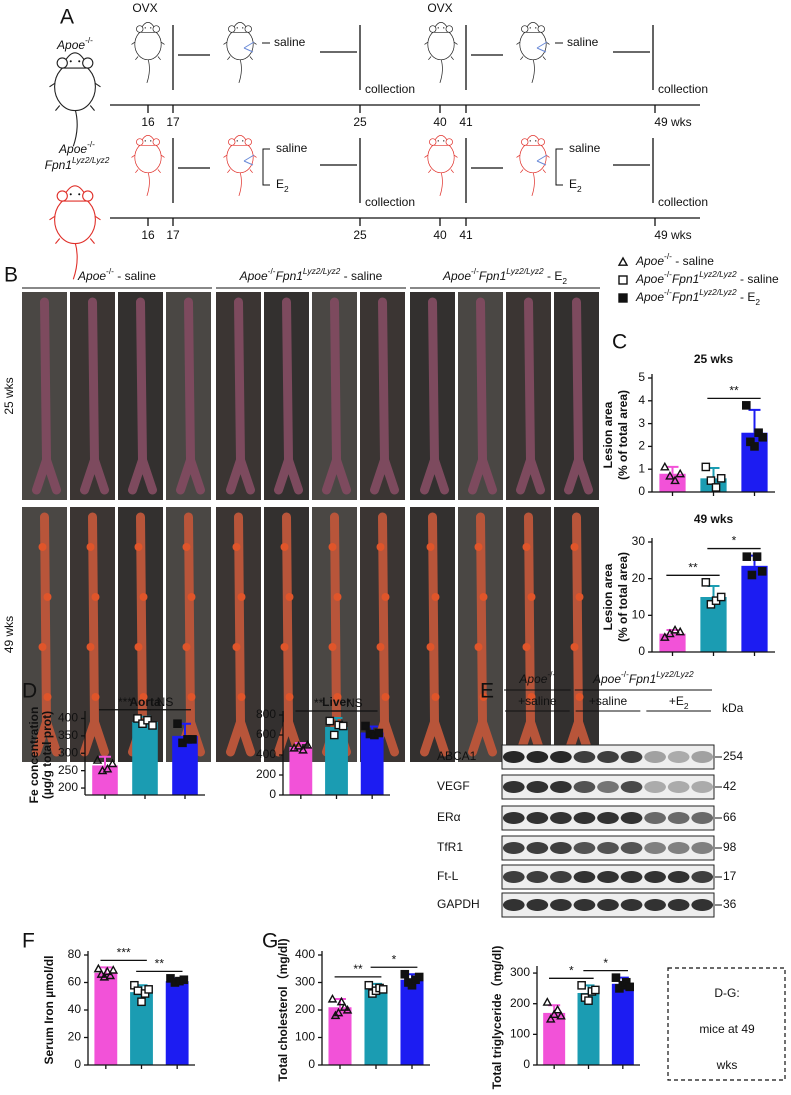 The image size is (791, 1095). What do you see at coordinates (249, 160) in the screenshot?
I see `injection` at bounding box center [249, 160].